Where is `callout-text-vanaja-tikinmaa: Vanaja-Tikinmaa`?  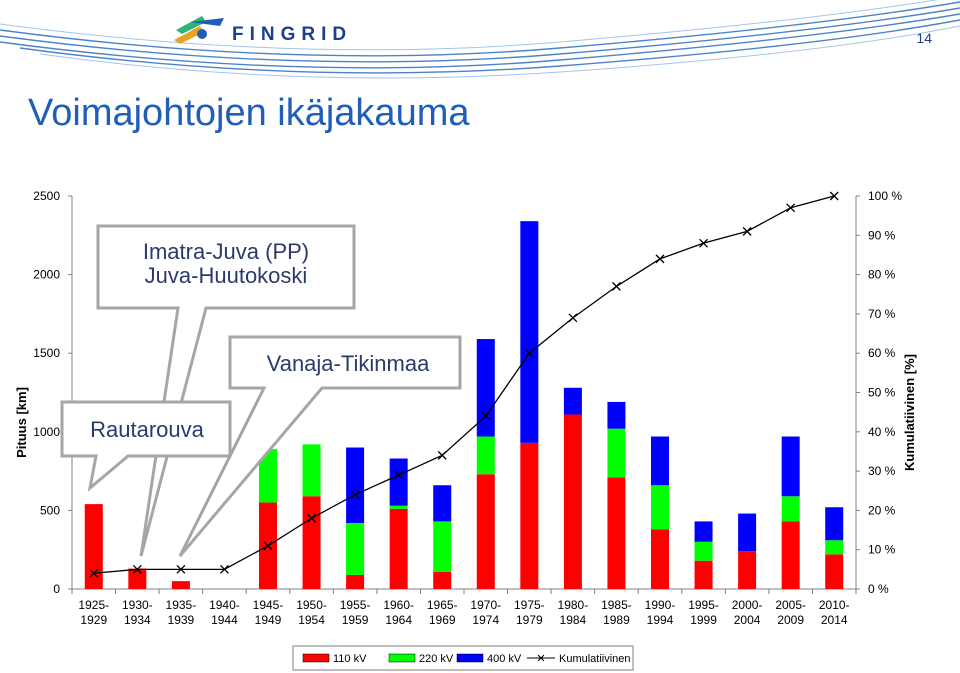 callout-text-vanaja-tikinmaa: Vanaja-Tikinmaa is located at coordinates (348, 363).